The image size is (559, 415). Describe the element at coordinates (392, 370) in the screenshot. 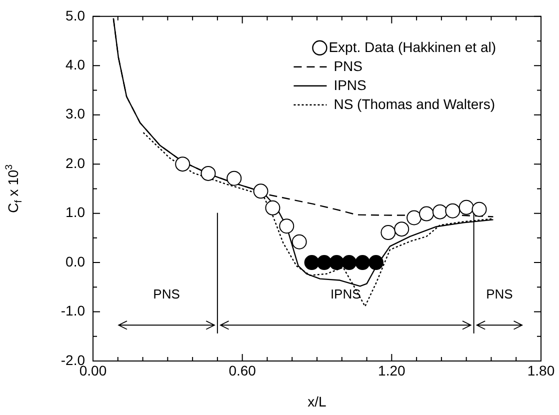

I see `x-tick-label: 1.20` at that location.